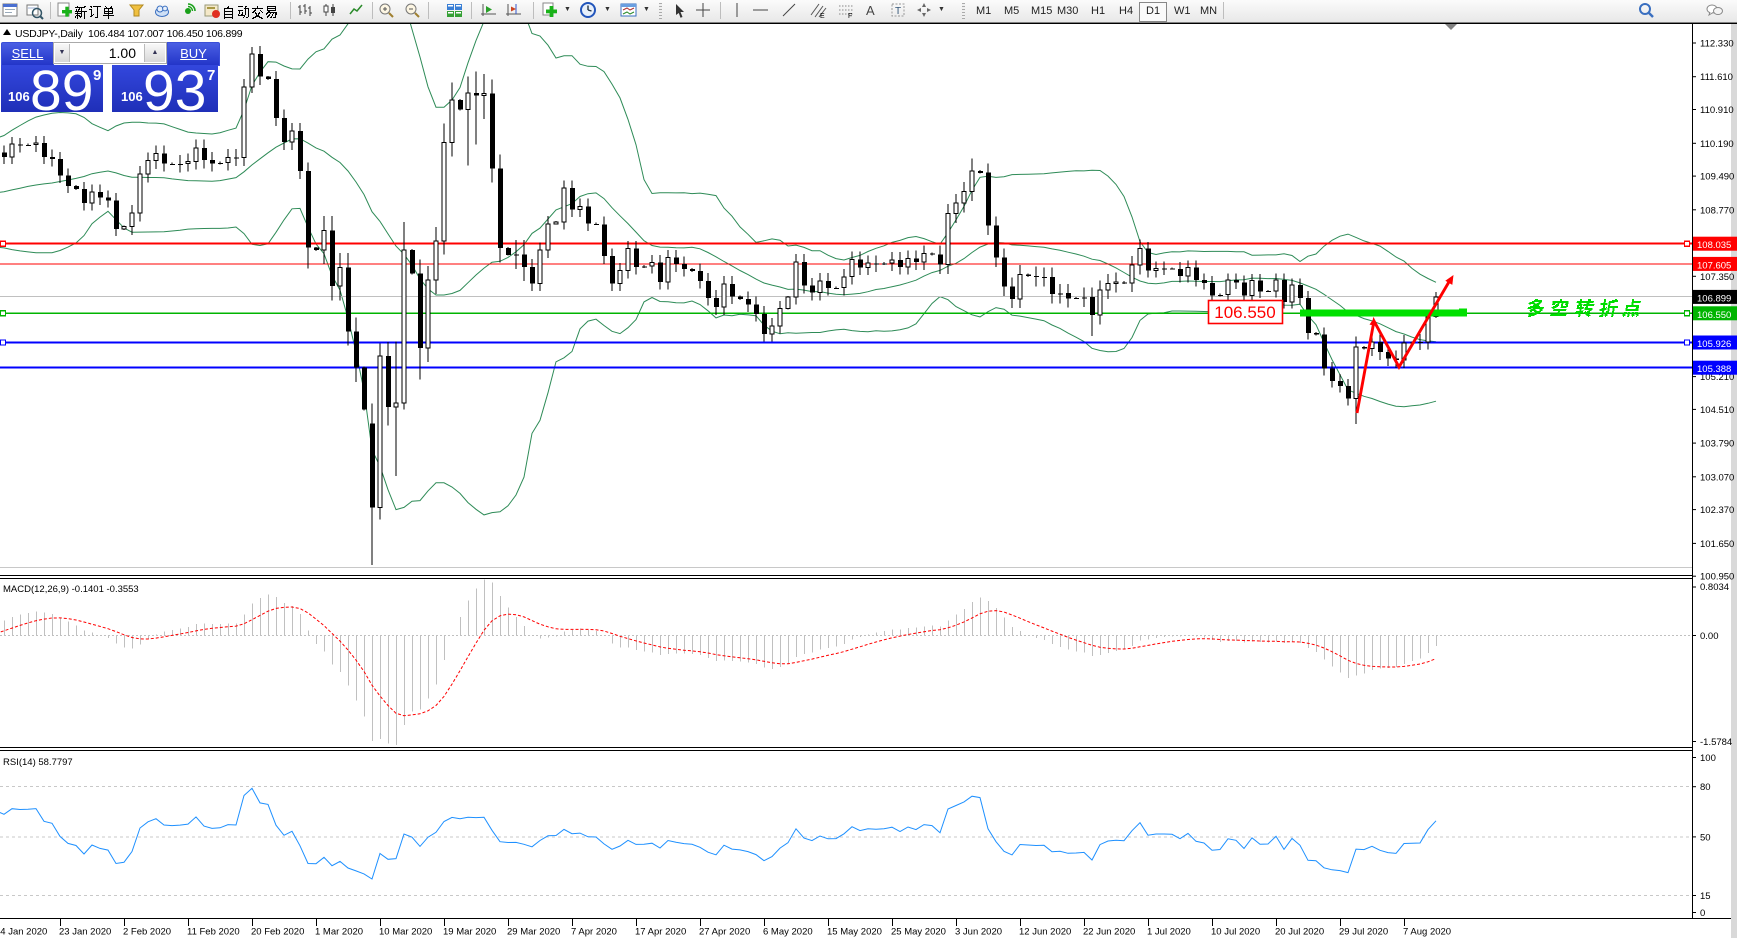 Image resolution: width=1737 pixels, height=943 pixels. I want to click on svg-text: 108.035, so click(1714, 245).